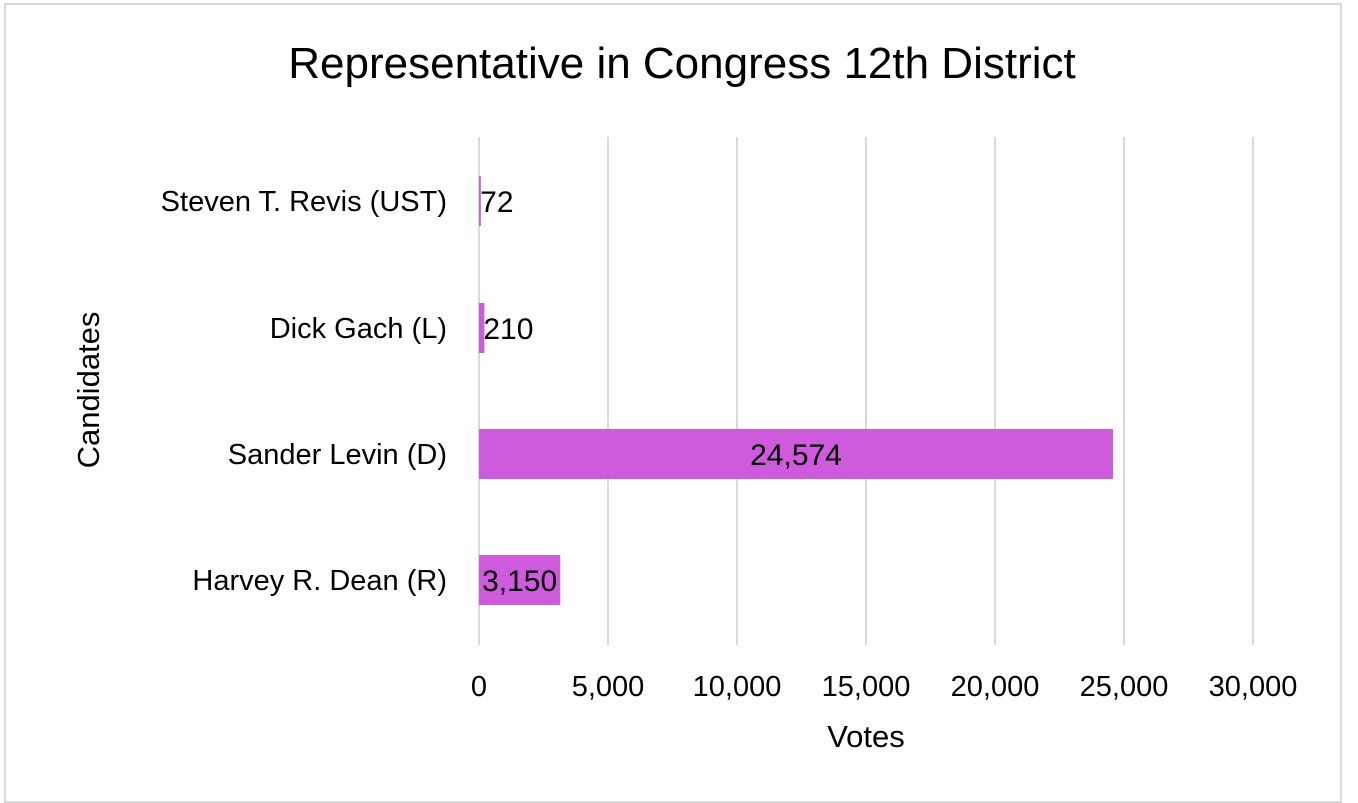 The width and height of the screenshot is (1358, 803). What do you see at coordinates (337, 455) in the screenshot?
I see `category-label: Sander Levin (D)` at bounding box center [337, 455].